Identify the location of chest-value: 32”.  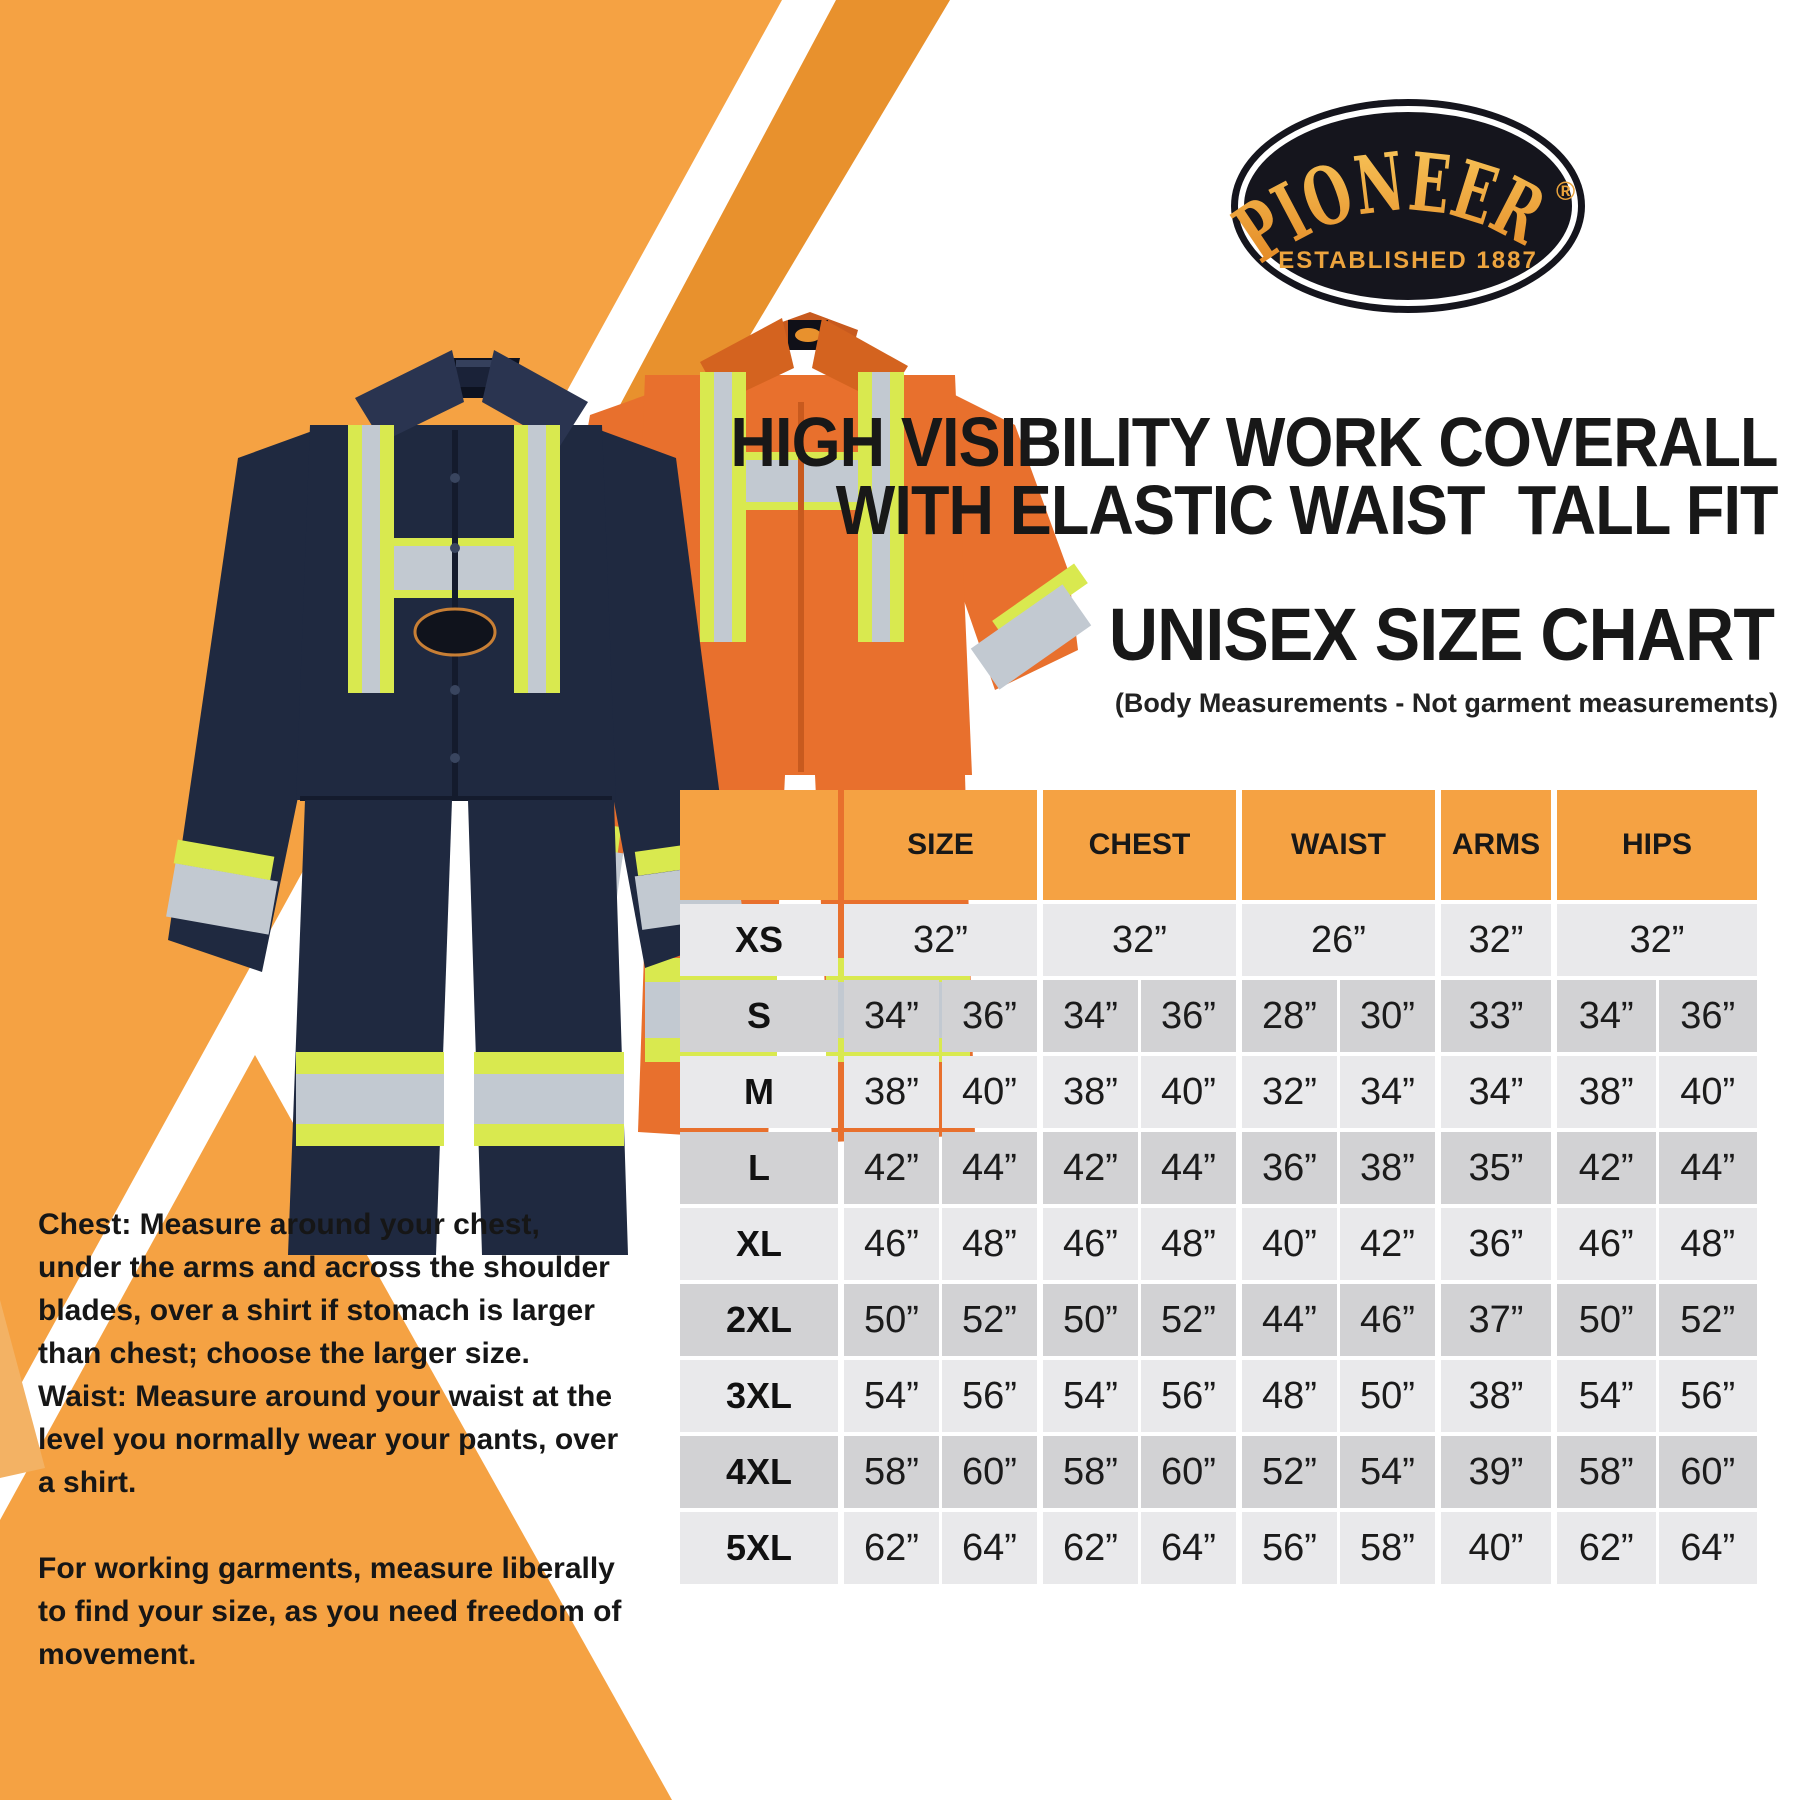
(1139, 940).